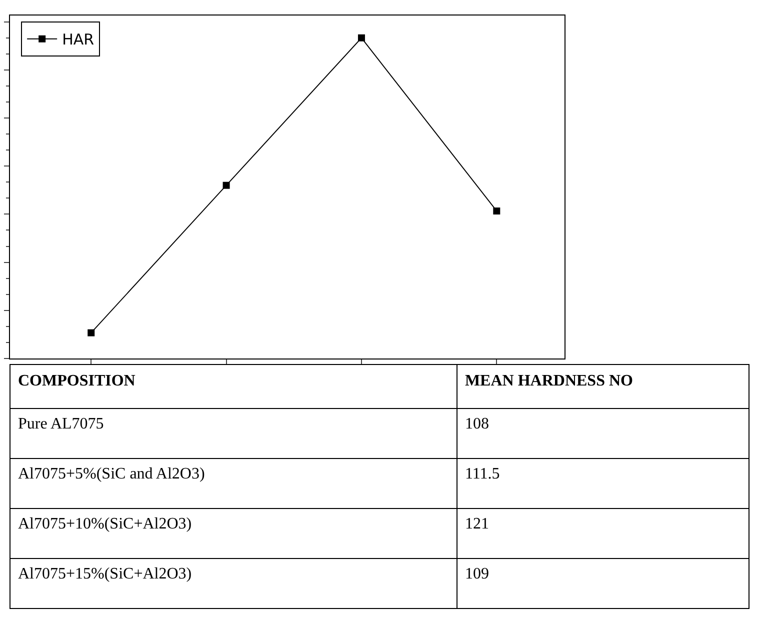 The height and width of the screenshot is (618, 759). What do you see at coordinates (105, 524) in the screenshot?
I see `text: Al7075+10%(SiC+Al2O3)` at bounding box center [105, 524].